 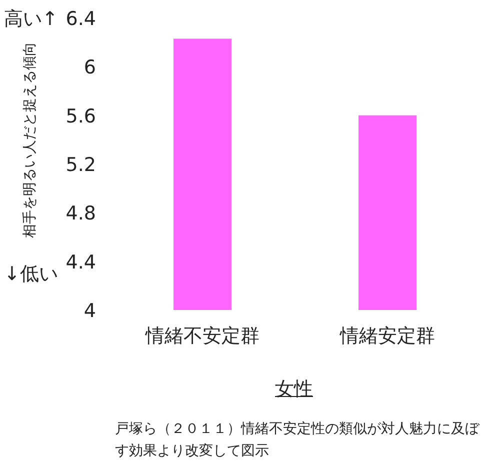 I want to click on y-tick-label: 5.6, so click(x=81, y=116).